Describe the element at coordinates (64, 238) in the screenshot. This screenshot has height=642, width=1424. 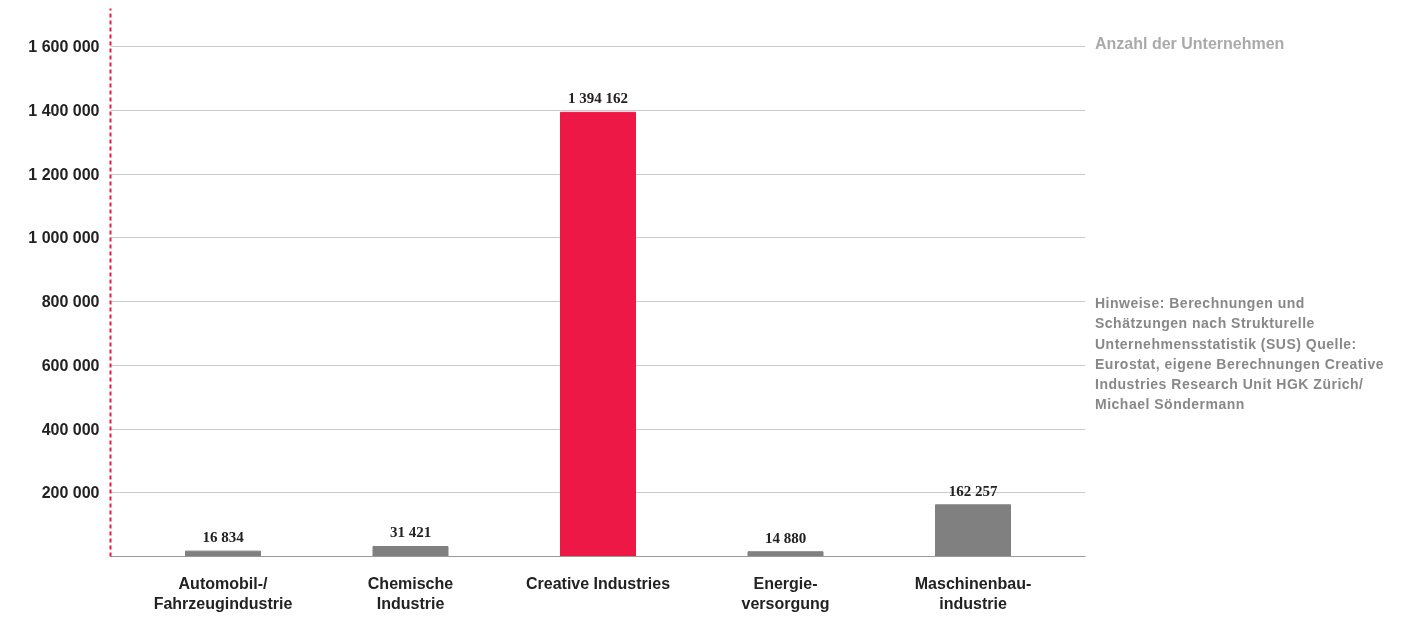
I see `y-tick-label: 1 000 000` at that location.